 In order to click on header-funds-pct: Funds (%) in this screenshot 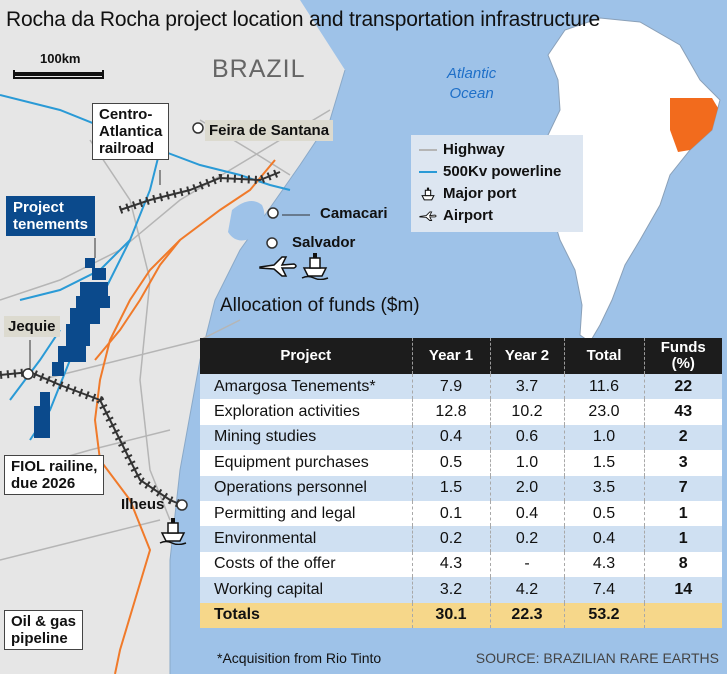, I will do `click(683, 356)`.